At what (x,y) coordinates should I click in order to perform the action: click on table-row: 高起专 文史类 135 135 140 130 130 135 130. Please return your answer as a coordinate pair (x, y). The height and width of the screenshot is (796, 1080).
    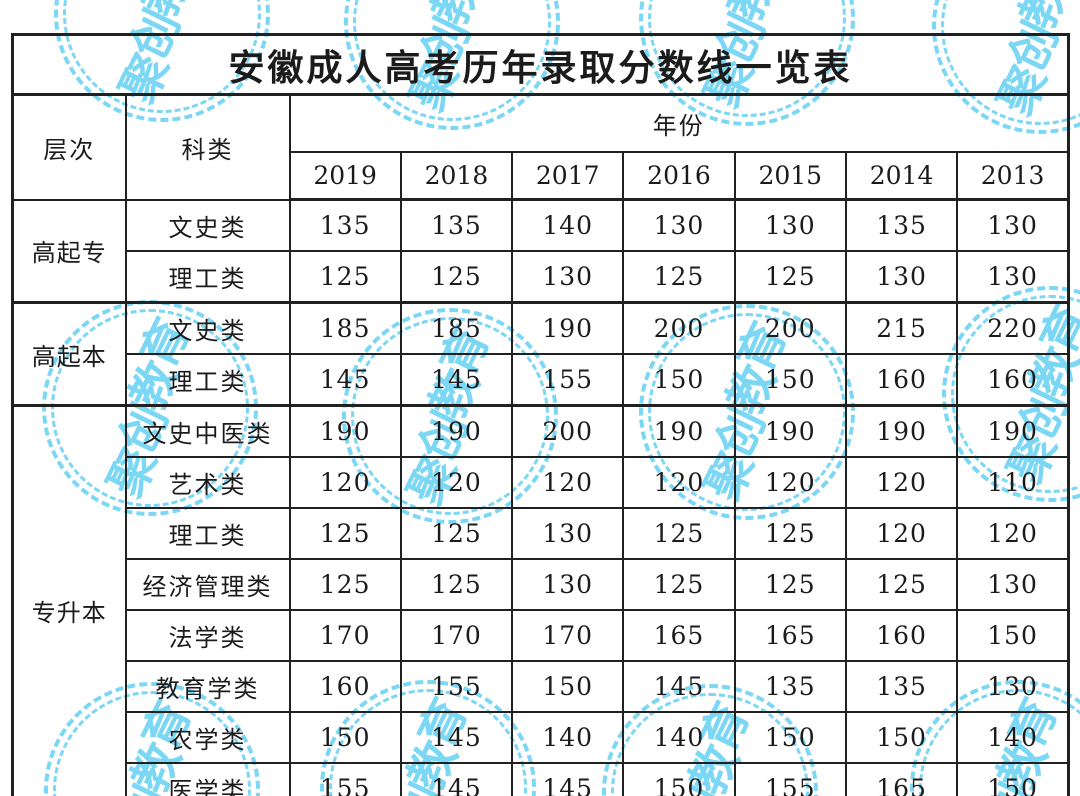
    Looking at the image, I should click on (540, 251).